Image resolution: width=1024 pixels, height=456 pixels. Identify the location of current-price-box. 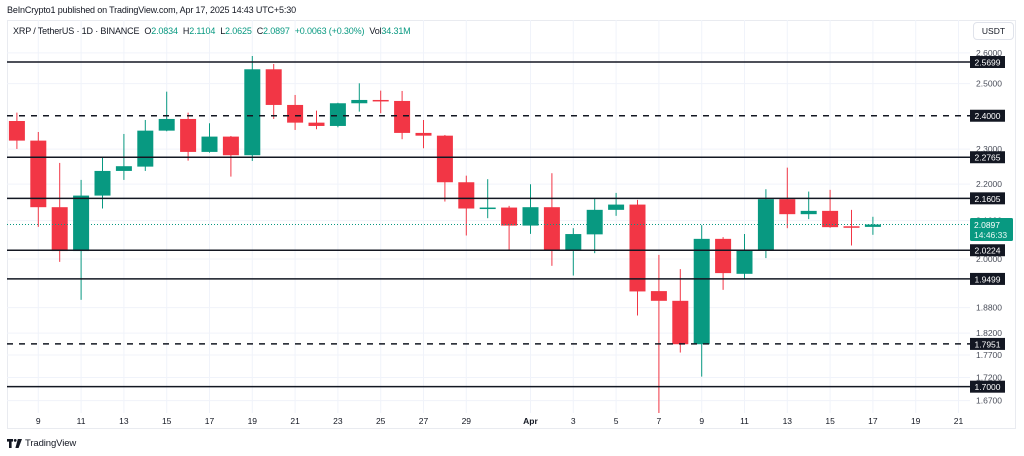
(991, 230).